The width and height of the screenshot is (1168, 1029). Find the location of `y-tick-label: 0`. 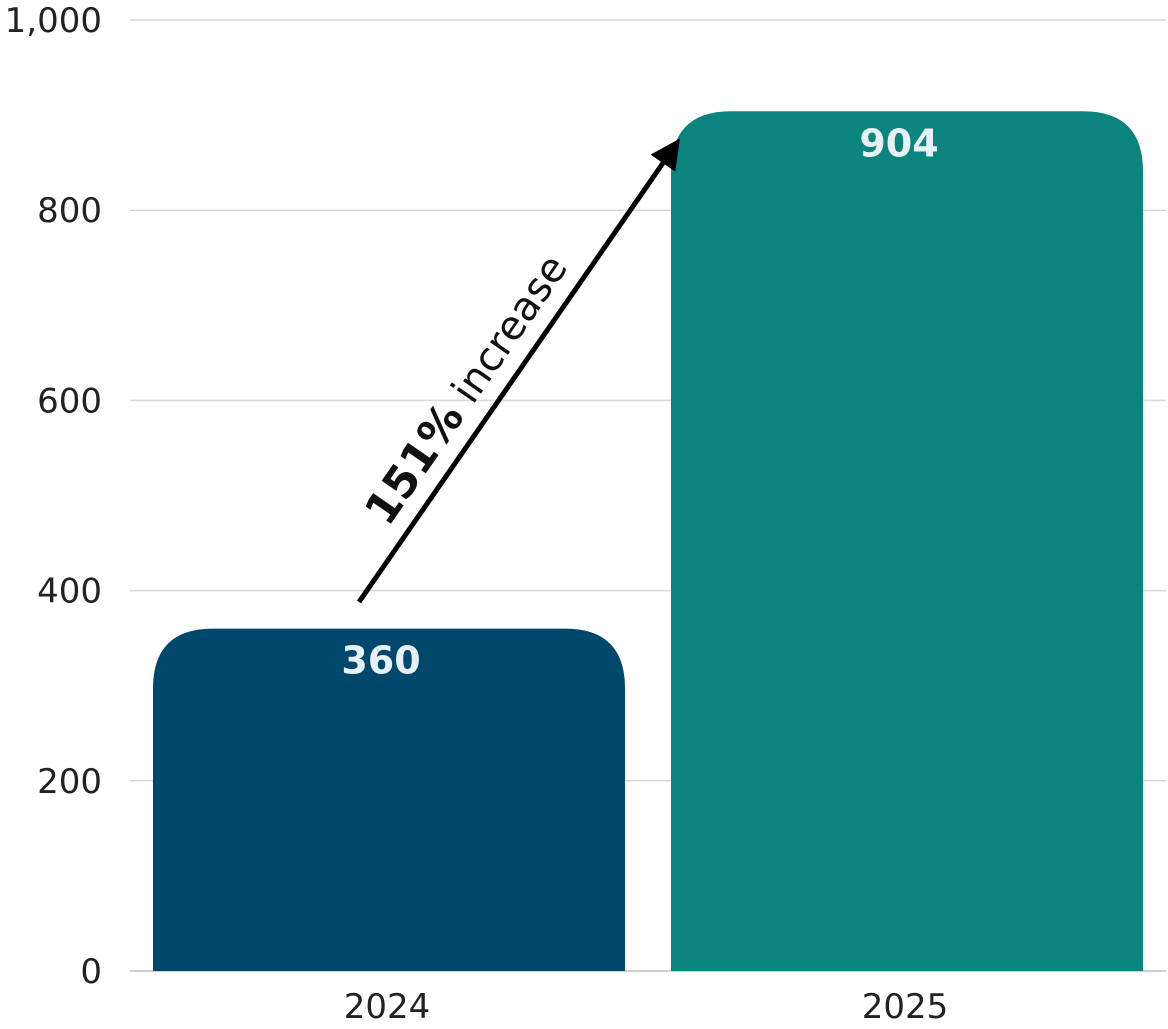

y-tick-label: 0 is located at coordinates (91, 972).